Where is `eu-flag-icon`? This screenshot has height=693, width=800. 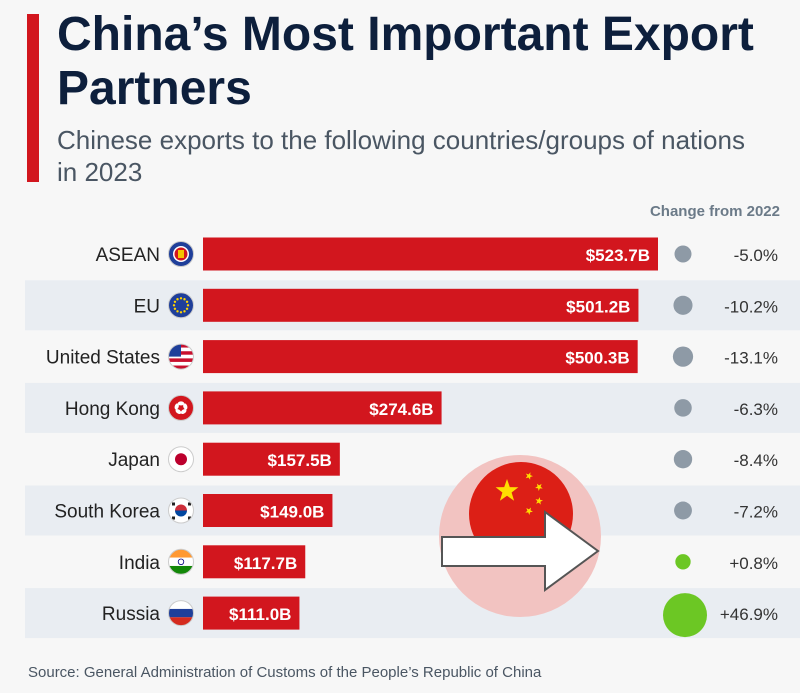
eu-flag-icon is located at coordinates (181, 305).